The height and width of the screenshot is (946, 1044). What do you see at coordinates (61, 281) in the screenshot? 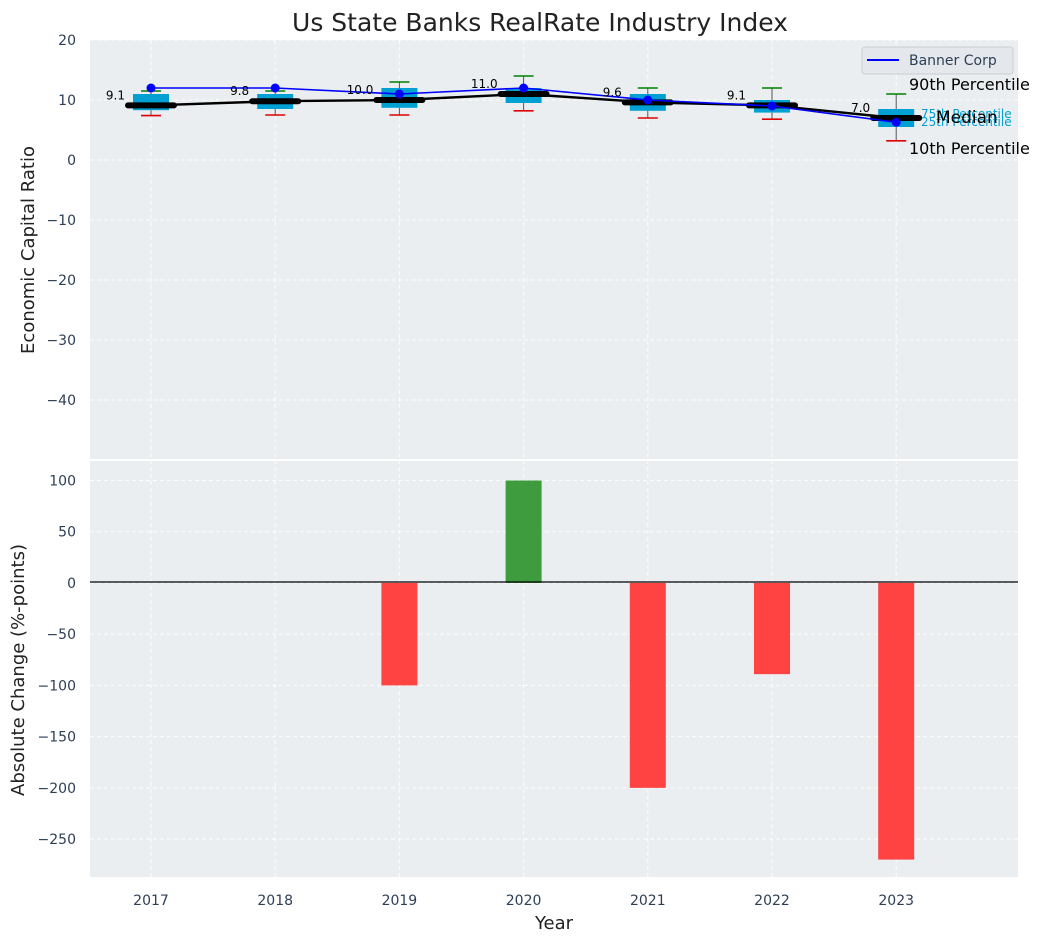
I see `top-y-tick-label: −20` at bounding box center [61, 281].